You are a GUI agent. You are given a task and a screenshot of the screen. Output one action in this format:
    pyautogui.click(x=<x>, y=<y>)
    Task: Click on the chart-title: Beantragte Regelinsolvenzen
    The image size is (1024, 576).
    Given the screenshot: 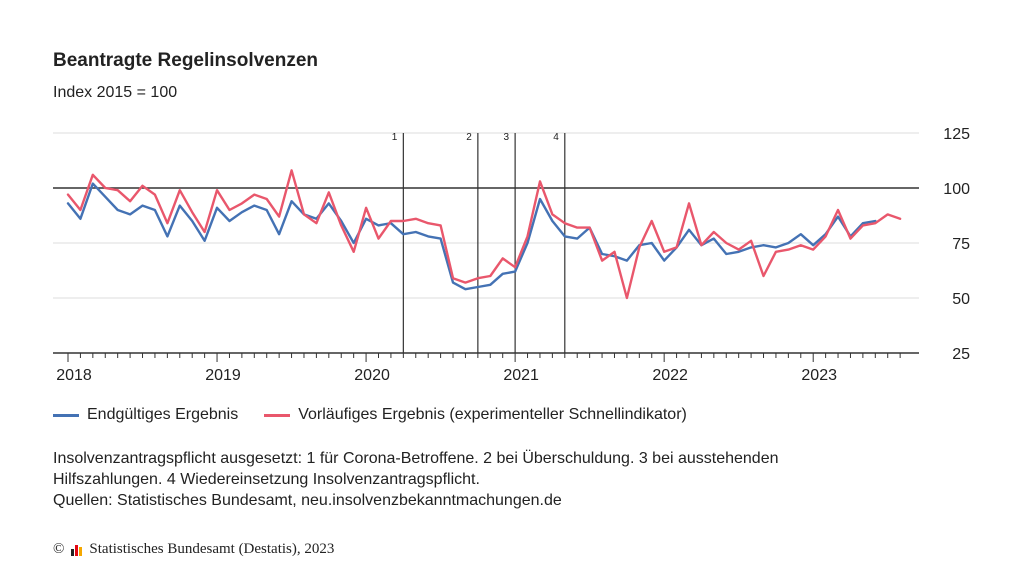 What is the action you would take?
    pyautogui.click(x=186, y=60)
    